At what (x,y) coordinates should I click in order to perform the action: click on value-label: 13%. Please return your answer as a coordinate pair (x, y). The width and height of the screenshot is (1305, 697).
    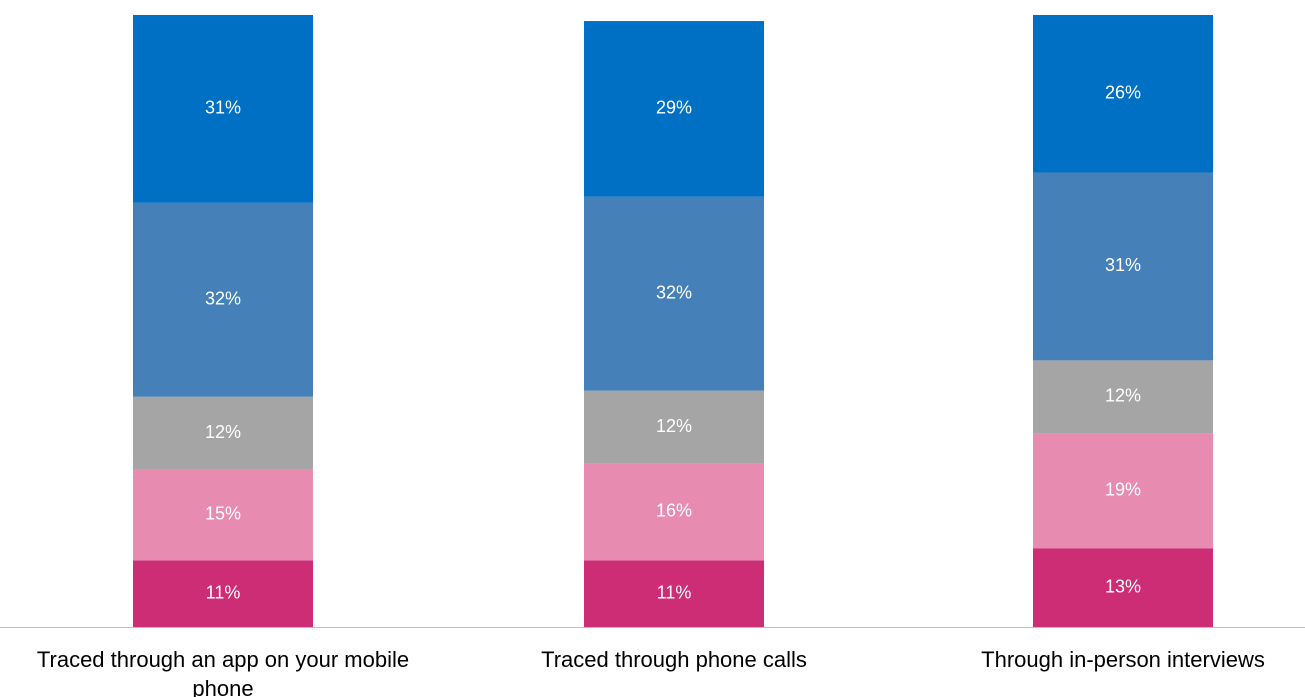
    Looking at the image, I should click on (1123, 586).